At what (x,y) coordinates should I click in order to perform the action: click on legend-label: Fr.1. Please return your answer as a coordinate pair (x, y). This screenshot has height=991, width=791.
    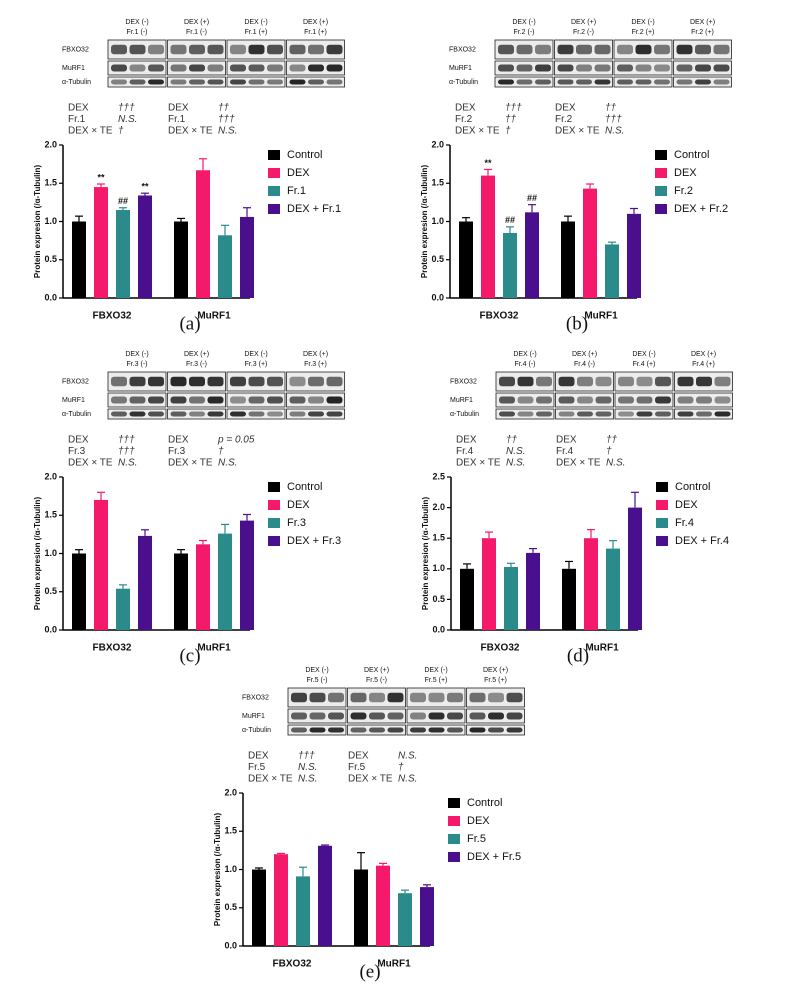
    Looking at the image, I should click on (296, 191).